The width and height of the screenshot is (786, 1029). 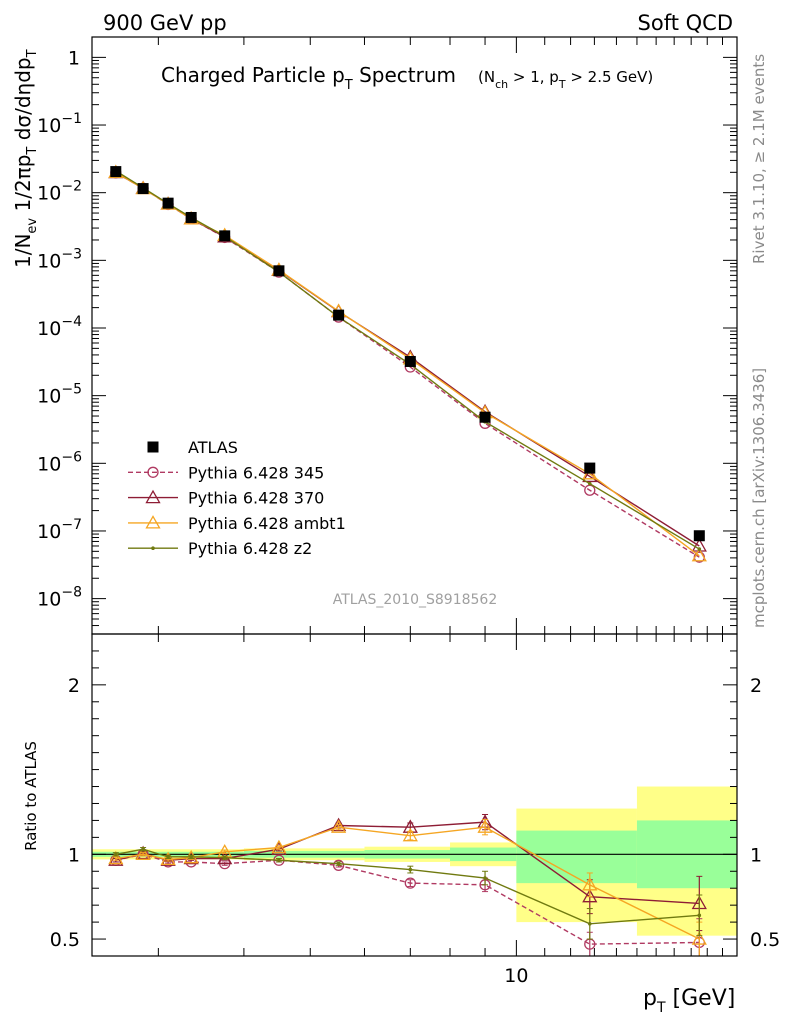 I want to click on x-axis-label: pT [GeV], so click(x=689, y=1001).